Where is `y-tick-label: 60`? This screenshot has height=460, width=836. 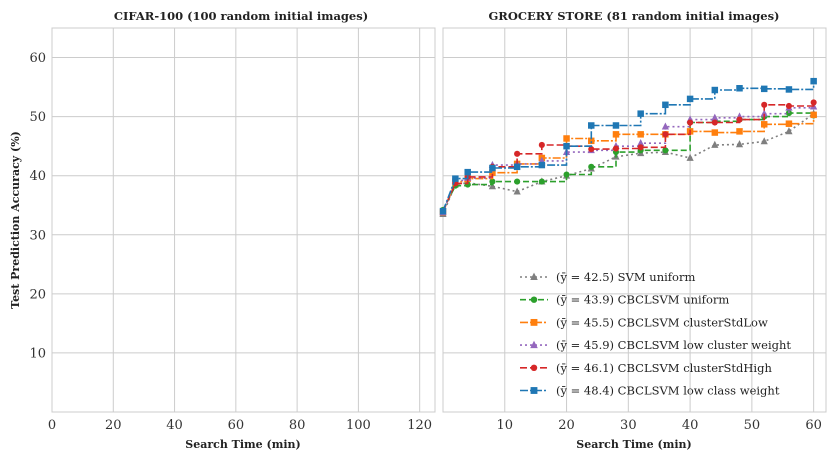
y-tick-label: 60 is located at coordinates (37, 58).